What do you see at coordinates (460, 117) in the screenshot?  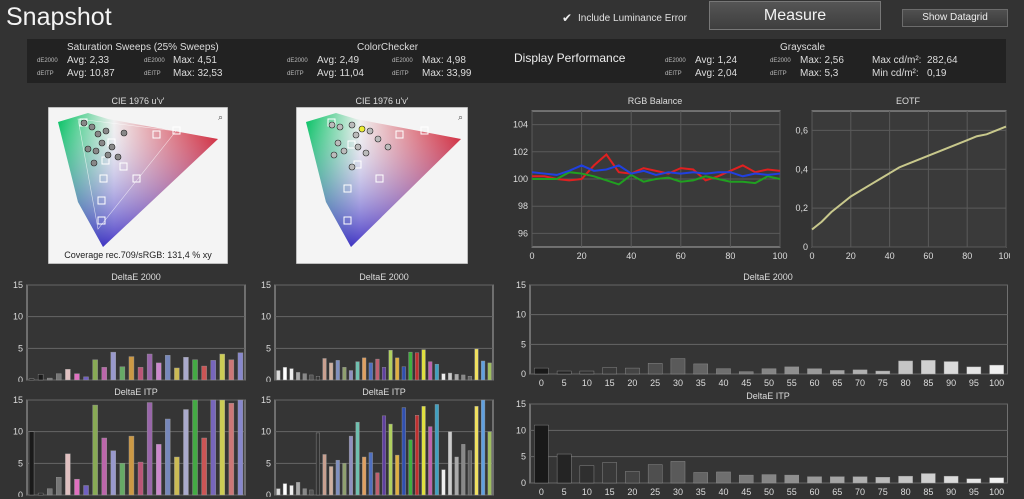 I see `magnifier-icon: ⌕` at bounding box center [460, 117].